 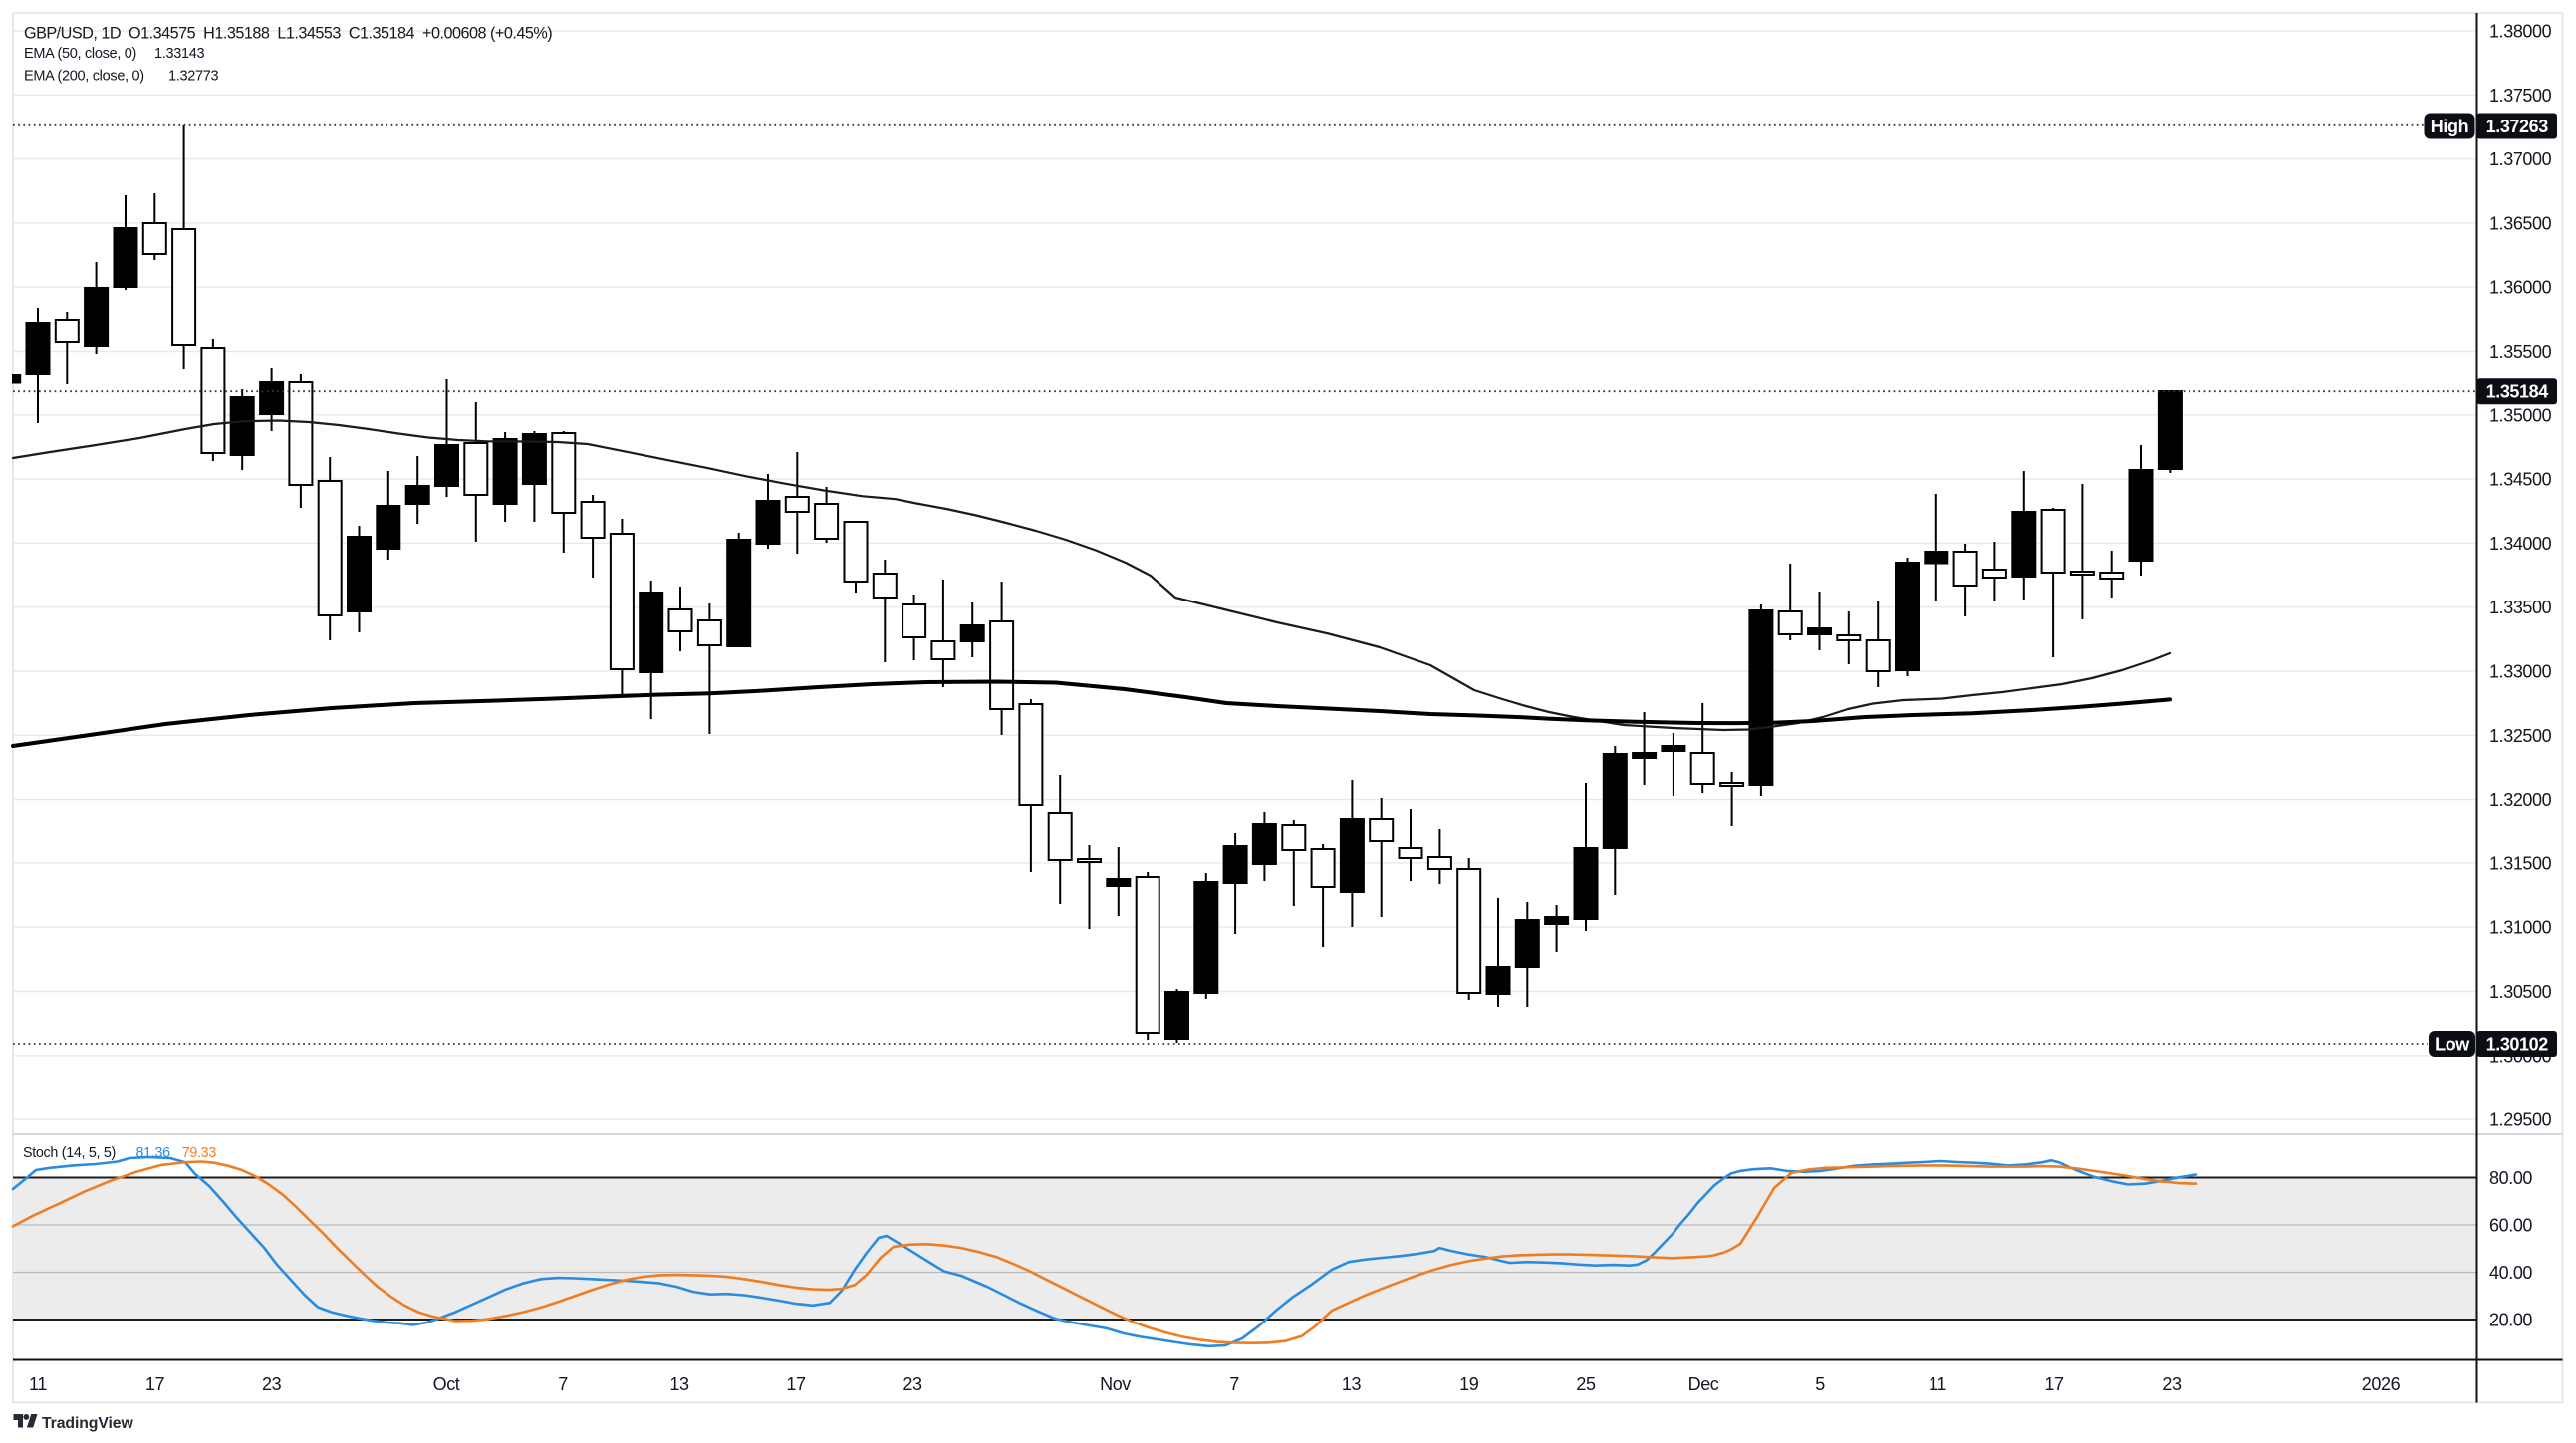 I want to click on svg-text: 1.31500, so click(x=2520, y=863).